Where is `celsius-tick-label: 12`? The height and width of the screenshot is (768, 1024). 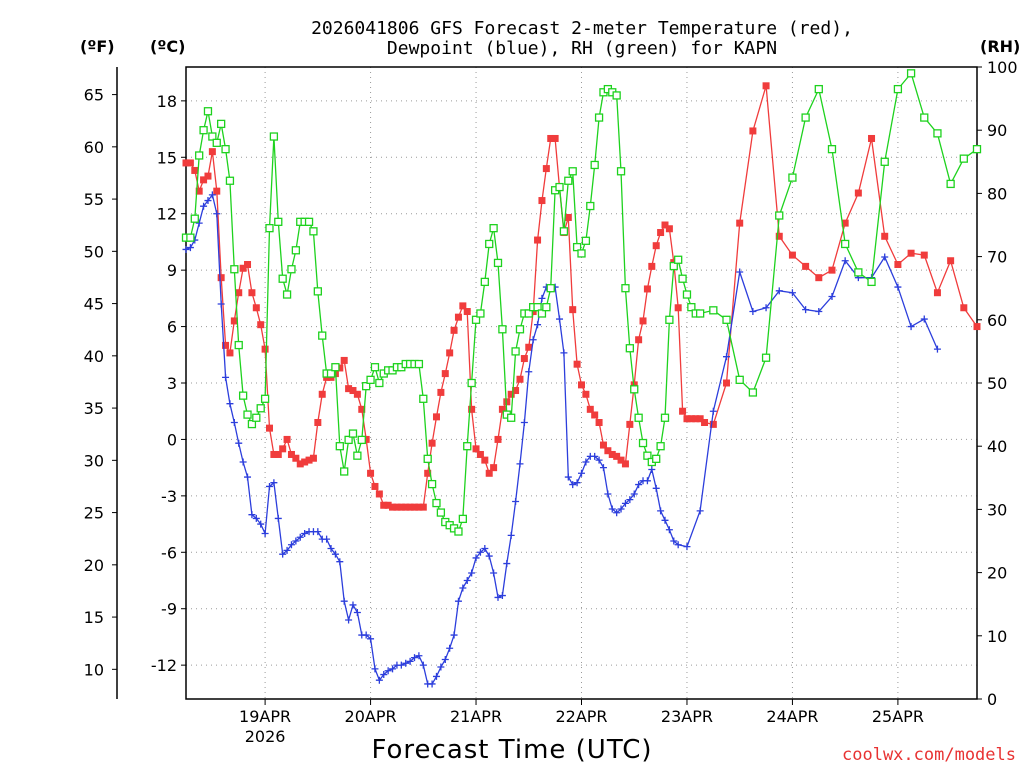 celsius-tick-label: 12 is located at coordinates (167, 214).